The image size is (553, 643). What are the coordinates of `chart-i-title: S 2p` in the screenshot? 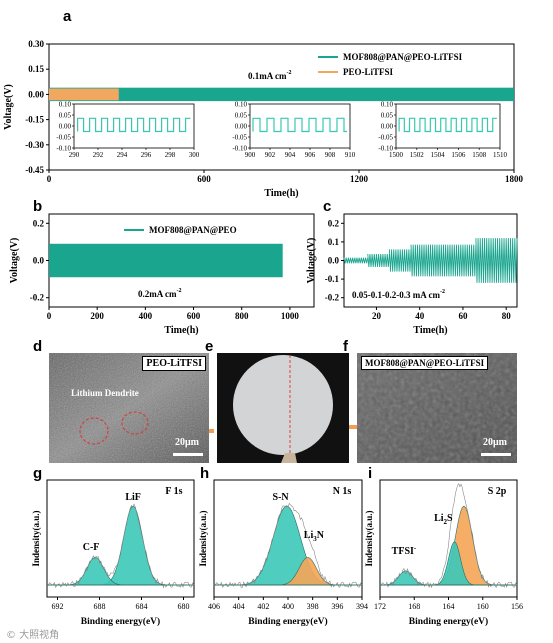 It's located at (497, 491).